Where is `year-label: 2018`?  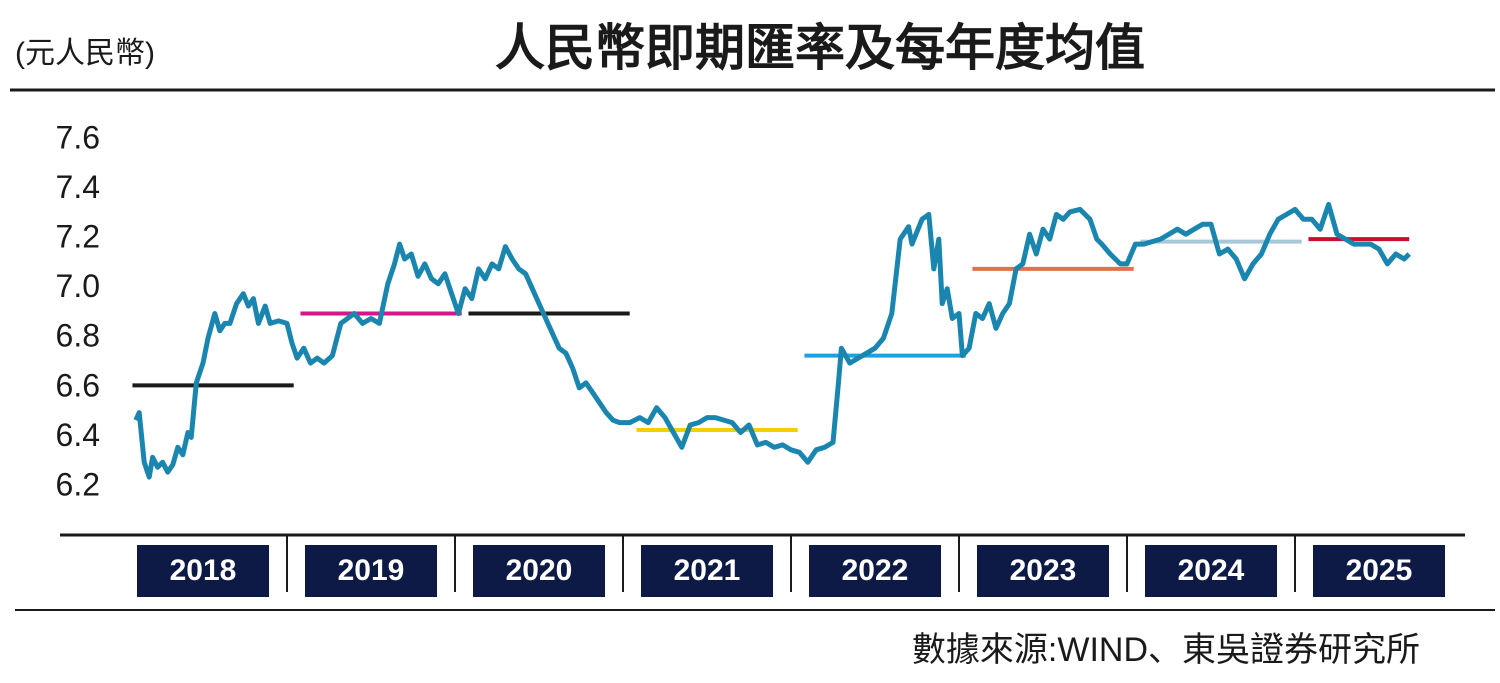
year-label: 2018 is located at coordinates (203, 570).